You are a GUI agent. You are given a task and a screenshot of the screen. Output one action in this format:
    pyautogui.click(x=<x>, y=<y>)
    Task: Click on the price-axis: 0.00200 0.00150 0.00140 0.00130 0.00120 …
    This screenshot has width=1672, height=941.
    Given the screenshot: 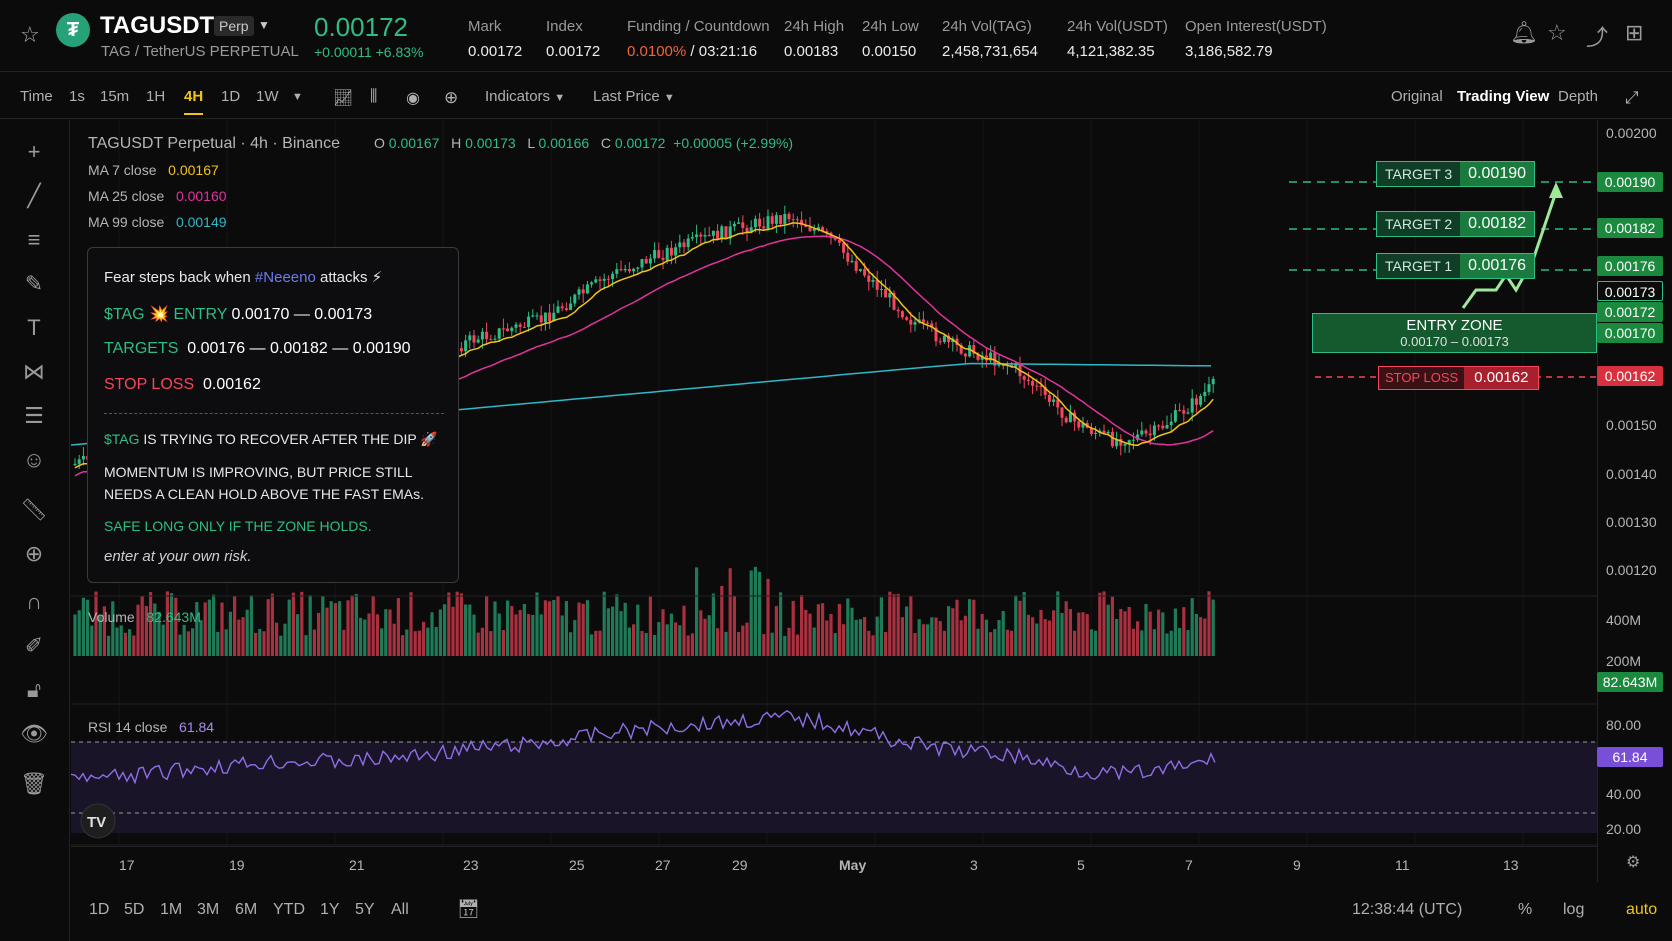 What is the action you would take?
    pyautogui.click(x=1634, y=501)
    